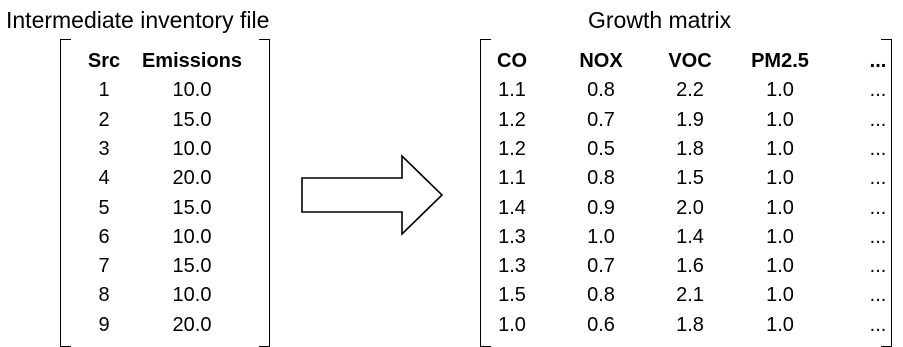 Image resolution: width=903 pixels, height=347 pixels. What do you see at coordinates (104, 236) in the screenshot?
I see `inventory-cell: 6` at bounding box center [104, 236].